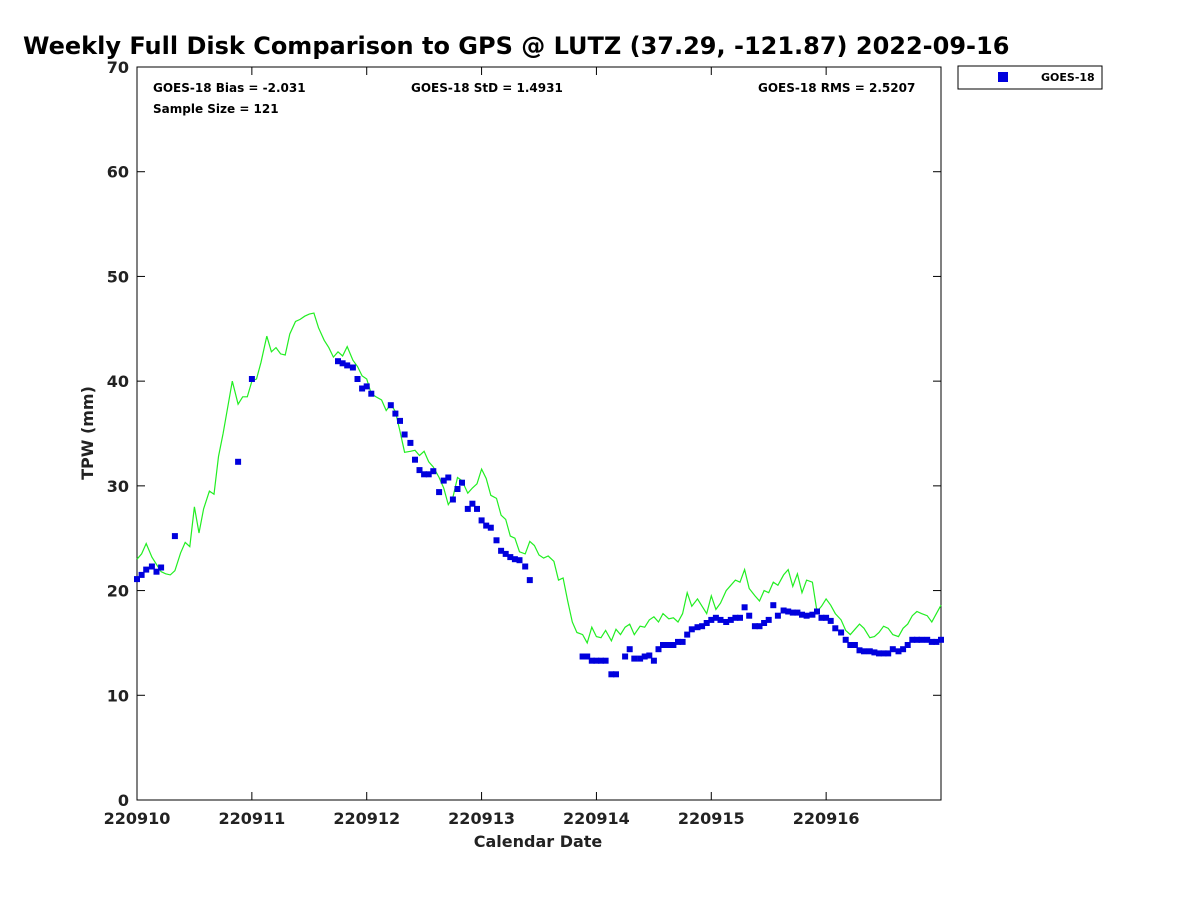 This screenshot has height=900, width=1200. I want to click on sample-size-stat: Sample Size = 121, so click(216, 109).